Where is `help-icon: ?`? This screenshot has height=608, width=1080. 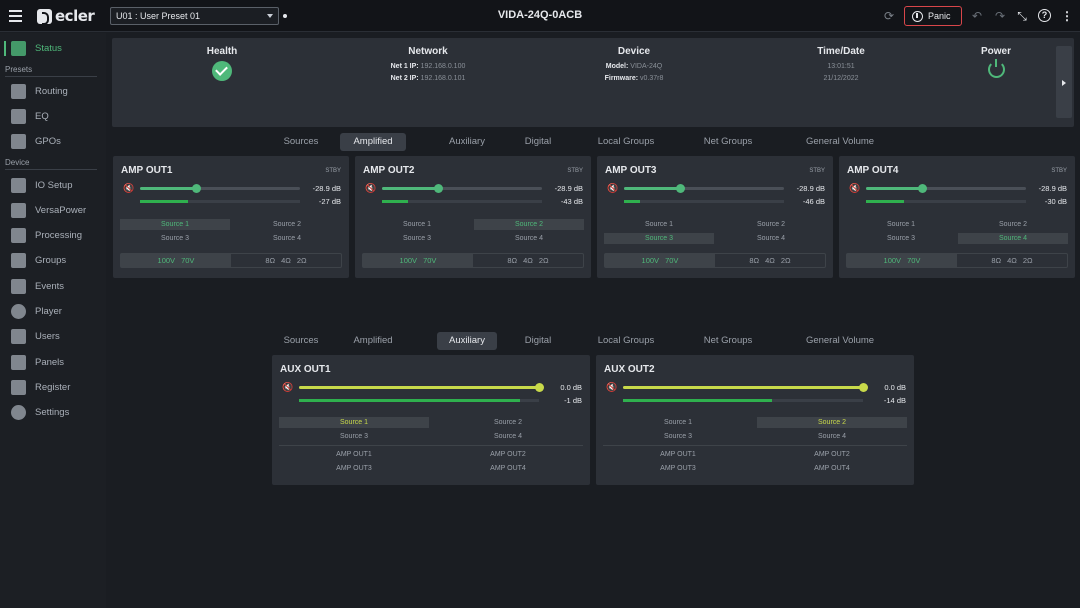
help-icon: ? is located at coordinates (1044, 15).